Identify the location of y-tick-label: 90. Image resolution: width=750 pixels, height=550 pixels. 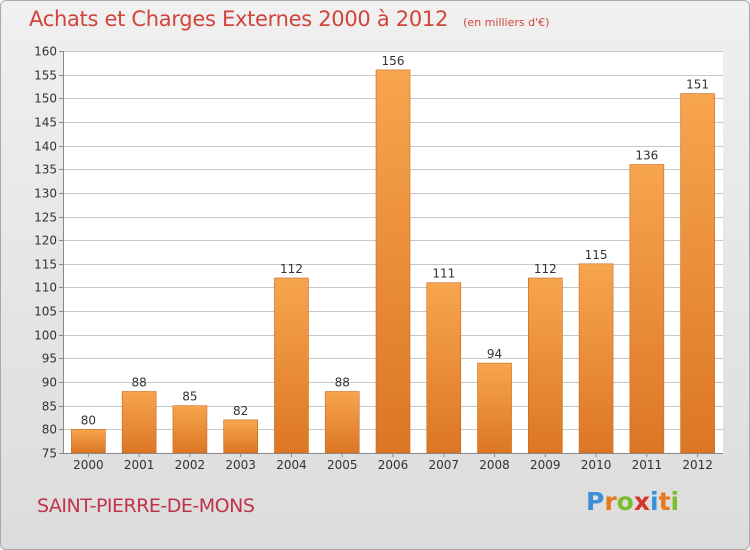
(49, 383).